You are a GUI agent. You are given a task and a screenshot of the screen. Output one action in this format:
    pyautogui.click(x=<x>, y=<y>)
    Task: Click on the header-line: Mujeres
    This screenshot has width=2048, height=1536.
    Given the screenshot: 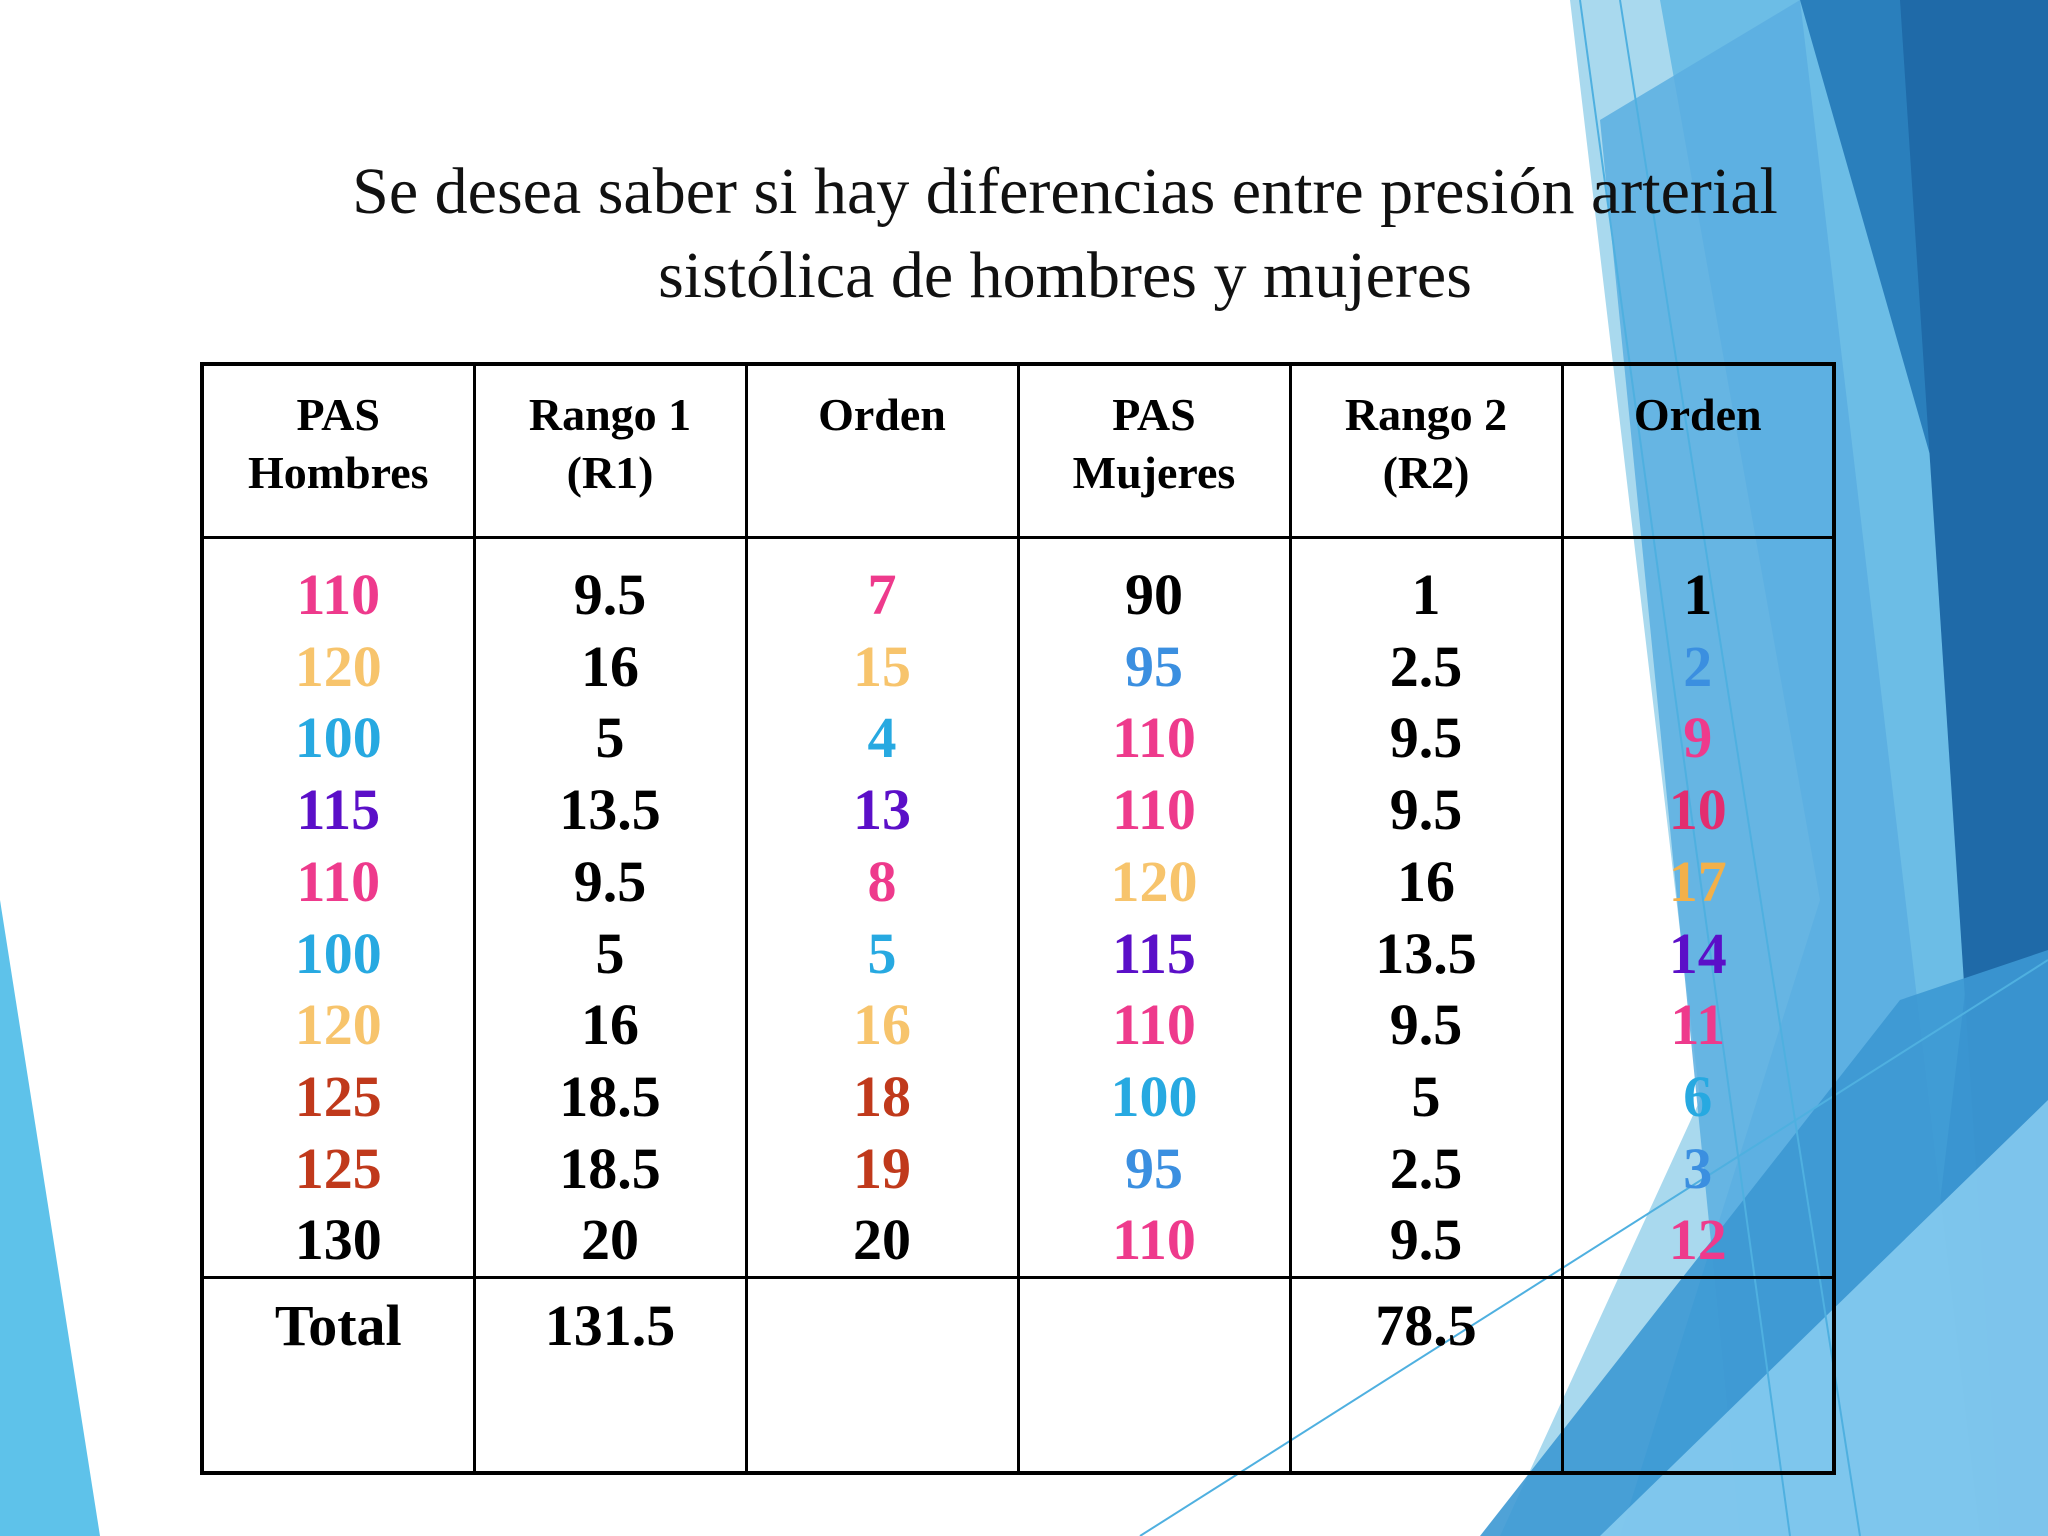 What is the action you would take?
    pyautogui.click(x=1154, y=472)
    